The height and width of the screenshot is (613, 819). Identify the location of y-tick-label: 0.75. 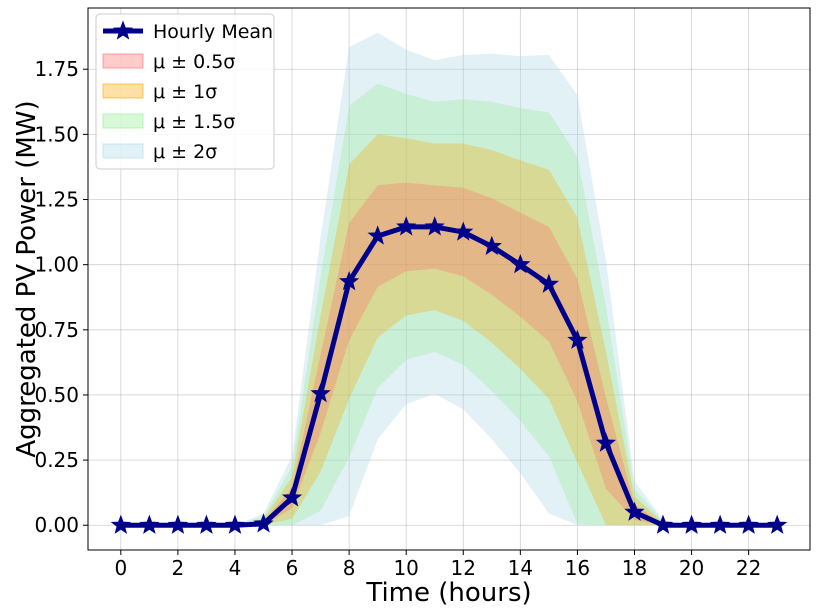
(56, 330).